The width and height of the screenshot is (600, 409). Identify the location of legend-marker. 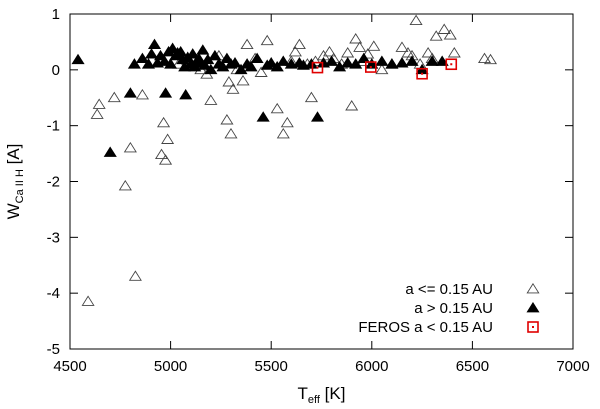
(533, 327).